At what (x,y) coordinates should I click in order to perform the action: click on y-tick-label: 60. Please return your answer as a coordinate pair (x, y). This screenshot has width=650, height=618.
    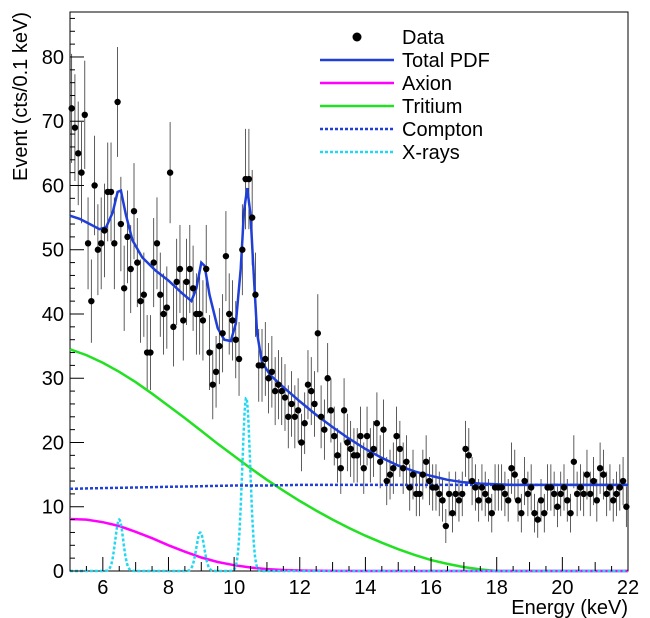
    Looking at the image, I should click on (53, 186).